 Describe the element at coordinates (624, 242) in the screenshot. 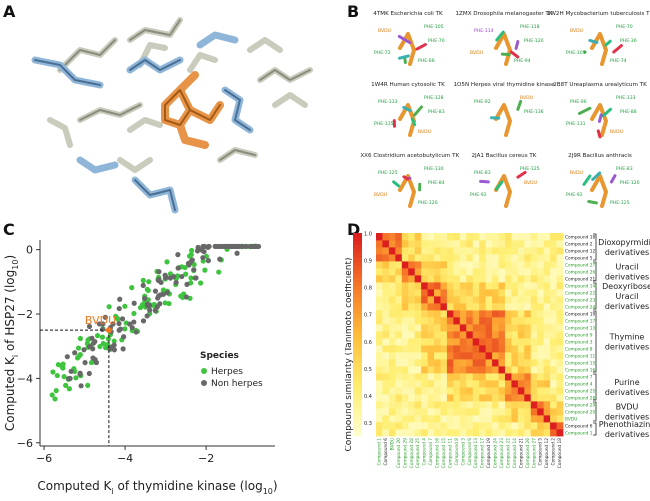

I see `group-label-line: Dioxopyrmidin` at that location.